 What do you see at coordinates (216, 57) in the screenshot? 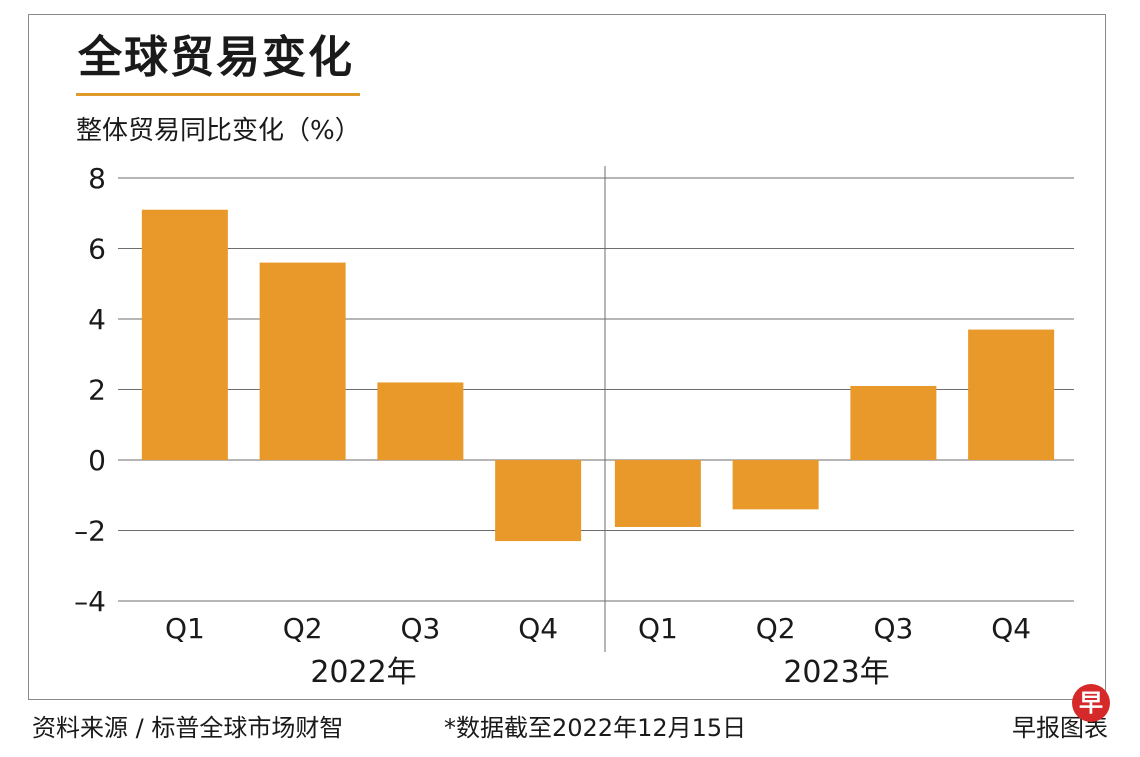
I see `chart-title: 全球贸易变化` at bounding box center [216, 57].